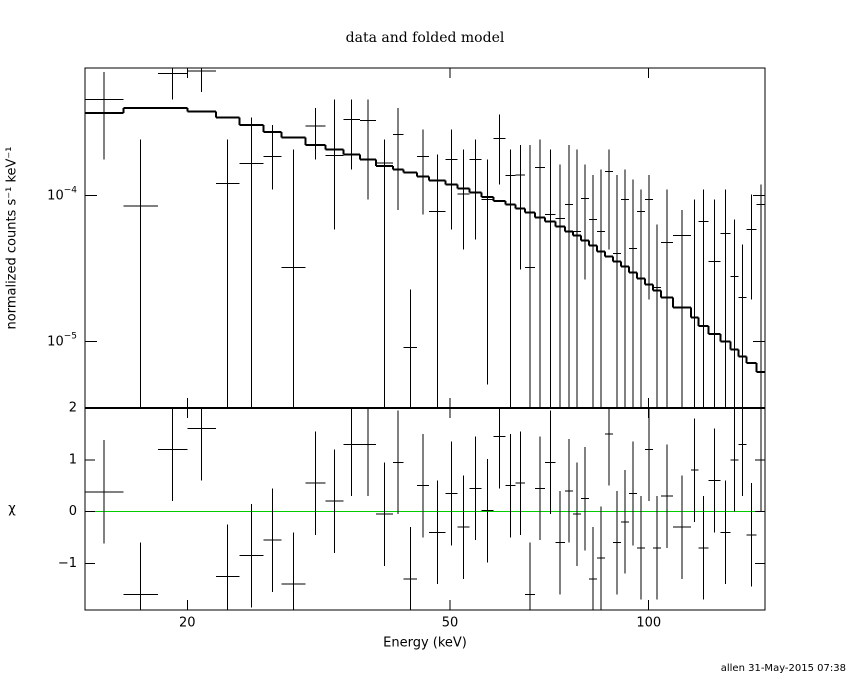 The height and width of the screenshot is (680, 850). What do you see at coordinates (12, 509) in the screenshot?
I see `residual-axis-label: χ` at bounding box center [12, 509].